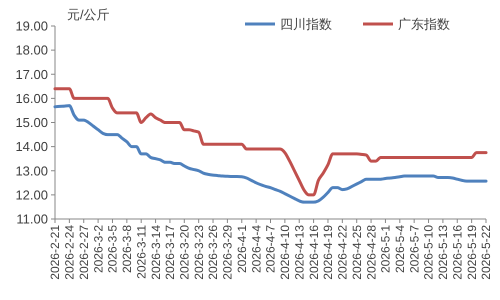 The width and height of the screenshot is (500, 300). I want to click on x-tick-label: 2026-3-5, so click(113, 249).